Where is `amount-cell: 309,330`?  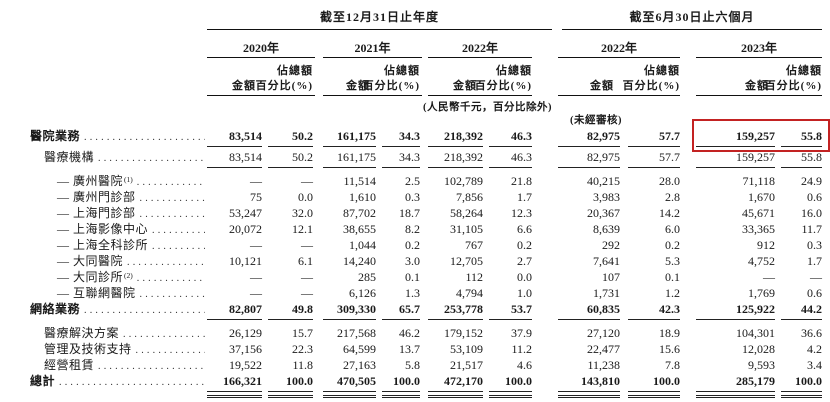 amount-cell: 309,330 is located at coordinates (349, 311).